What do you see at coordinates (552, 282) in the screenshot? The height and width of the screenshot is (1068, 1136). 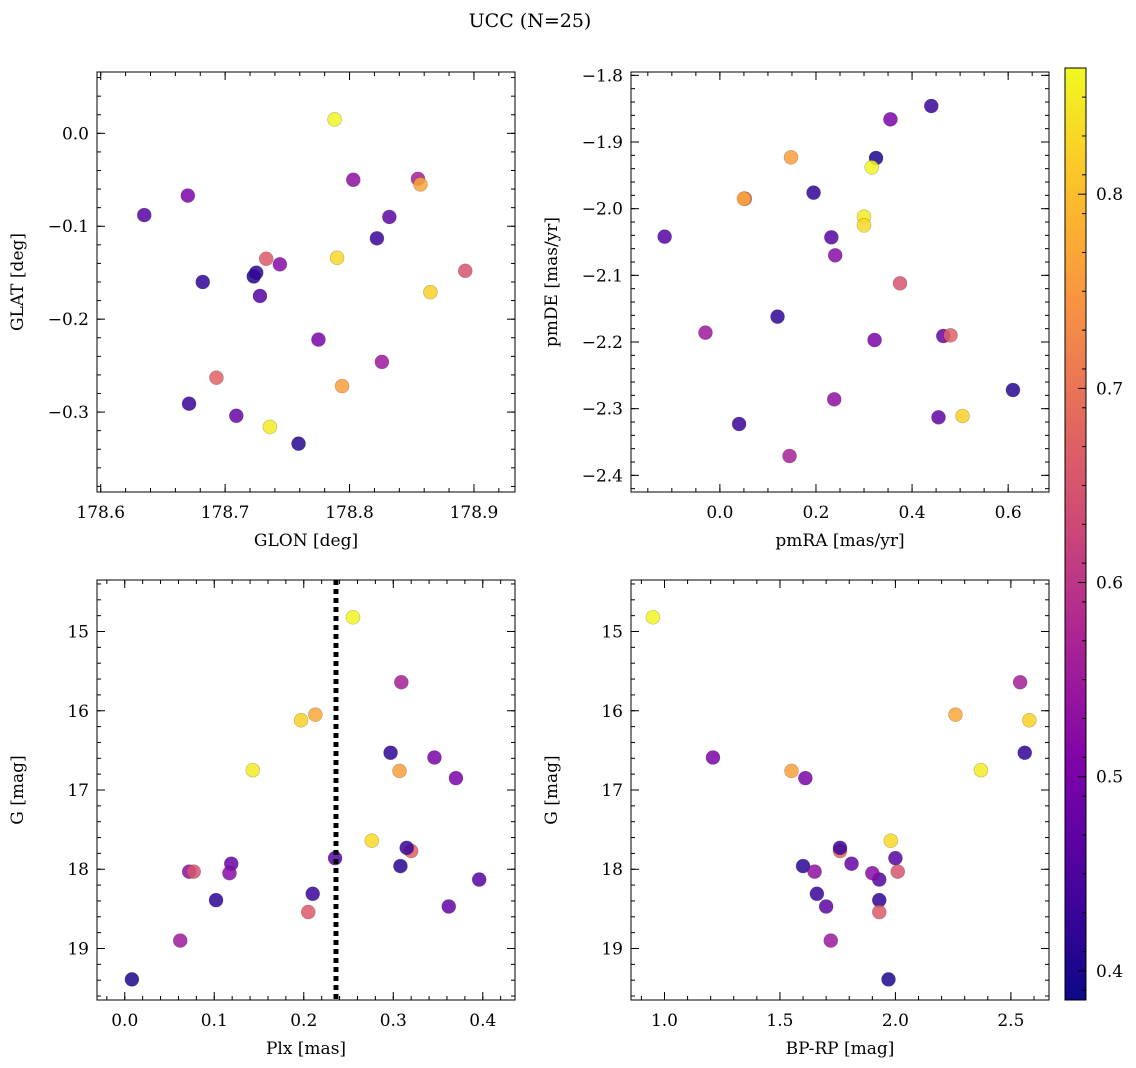 I see `y-axis-label: pmDE [mas/yr]` at bounding box center [552, 282].